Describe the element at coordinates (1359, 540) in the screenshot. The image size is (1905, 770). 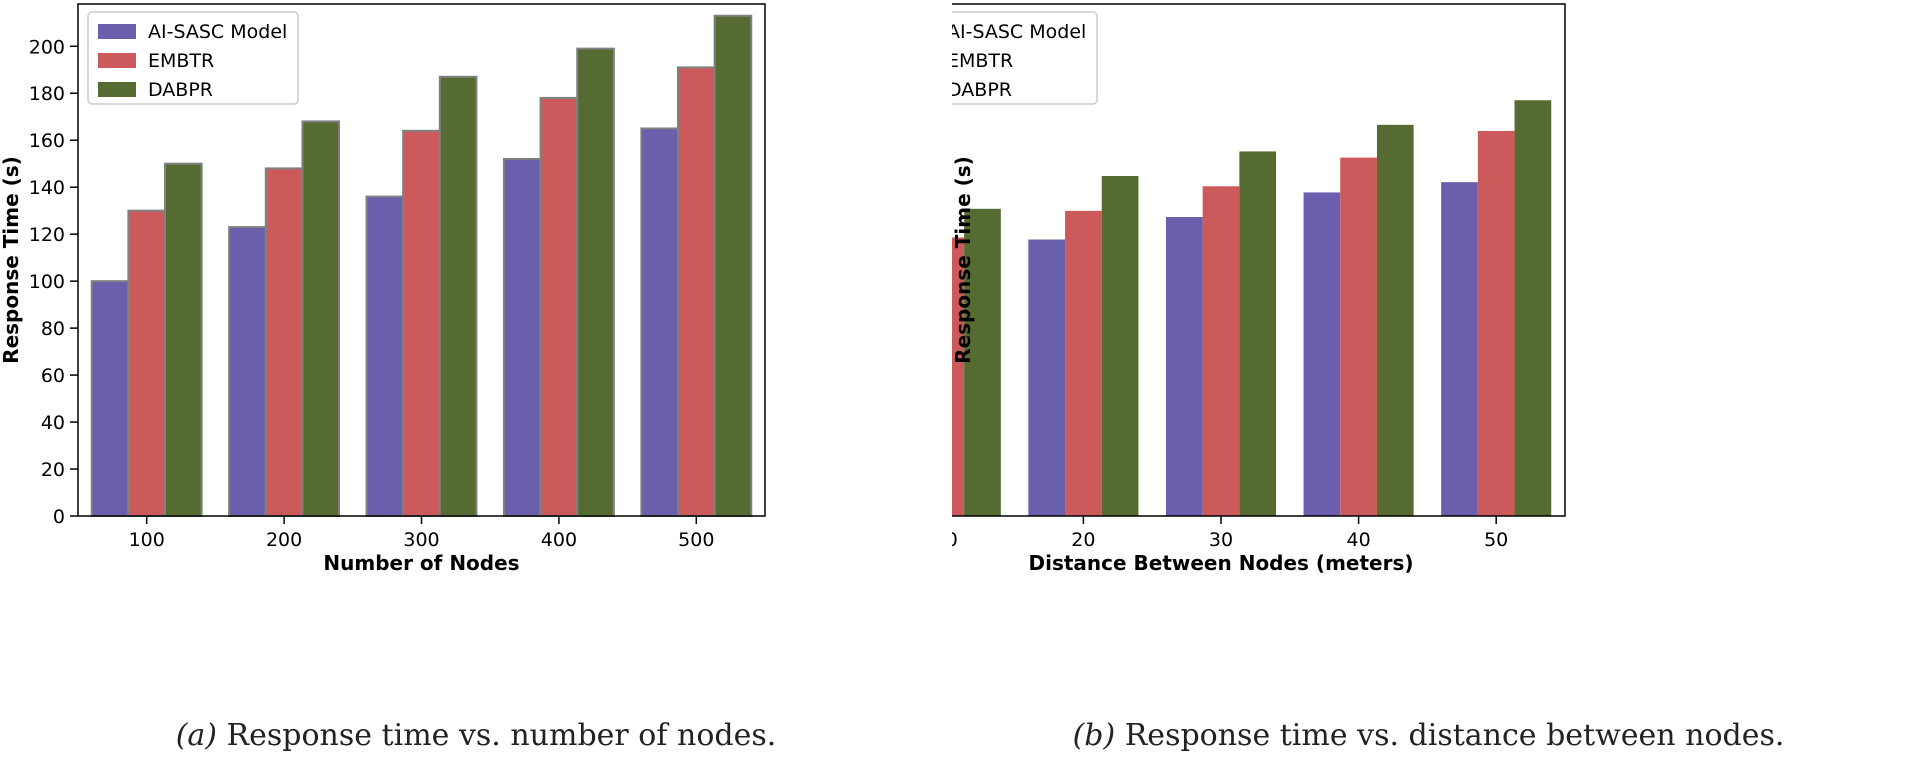
I see `xtick-label-b-40: 40` at that location.